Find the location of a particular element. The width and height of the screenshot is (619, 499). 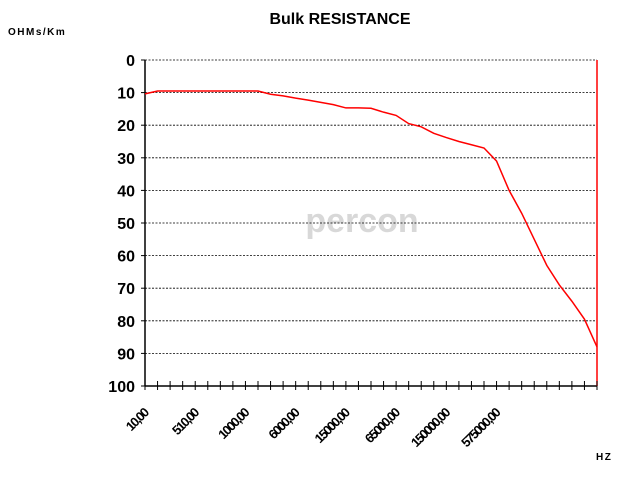

x-tick-label: 15000,00 is located at coordinates (332, 425).